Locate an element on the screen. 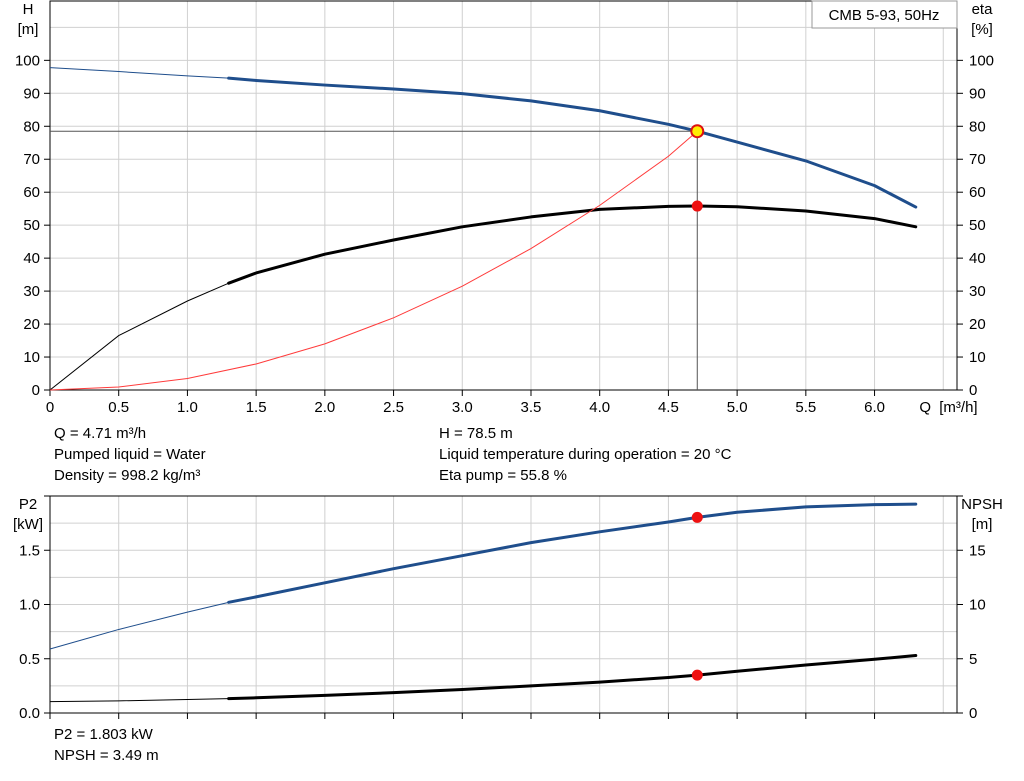  series-eta-thin is located at coordinates (139, 336).